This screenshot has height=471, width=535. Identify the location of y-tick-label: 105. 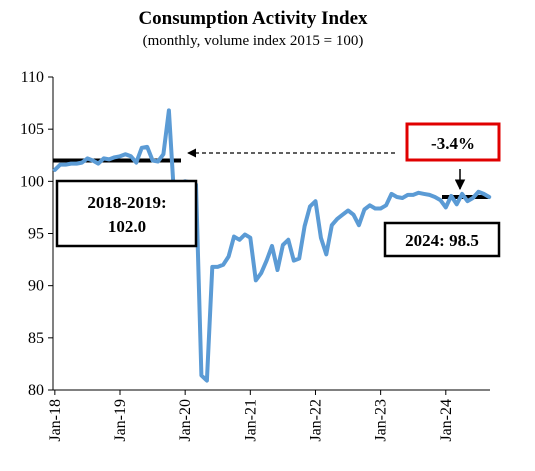
(32, 129).